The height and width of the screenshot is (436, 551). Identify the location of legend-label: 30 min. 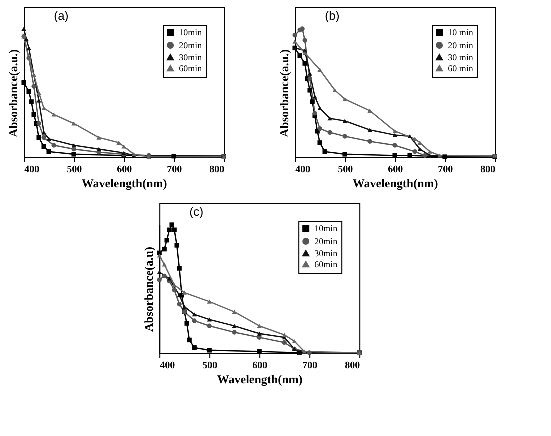
(461, 57).